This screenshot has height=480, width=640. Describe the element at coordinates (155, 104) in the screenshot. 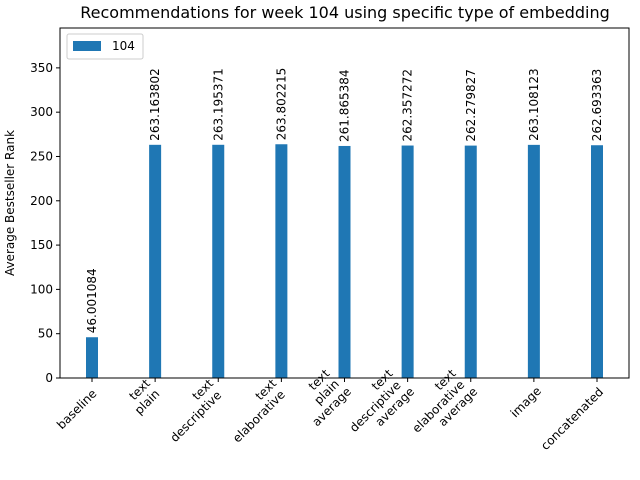

I see `bar-value-label: 263.163802` at that location.